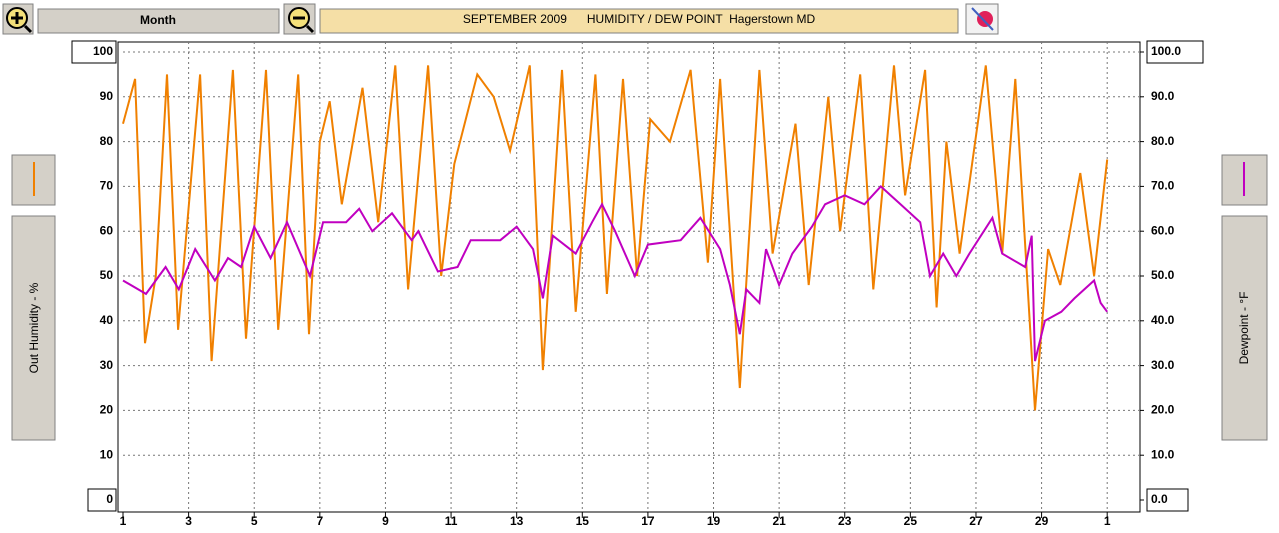 Image resolution: width=1279 pixels, height=533 pixels. What do you see at coordinates (1163, 365) in the screenshot?
I see `y2-tick-label: 30.0` at bounding box center [1163, 365].